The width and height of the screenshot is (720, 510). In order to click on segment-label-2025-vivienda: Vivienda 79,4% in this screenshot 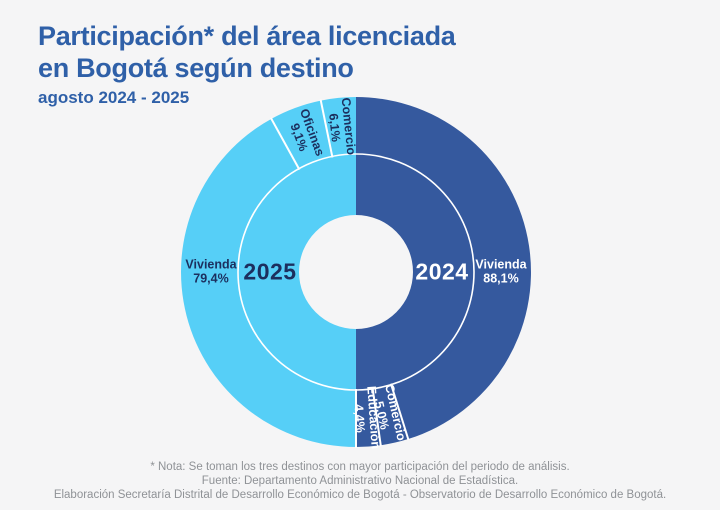, I will do `click(211, 271)`.